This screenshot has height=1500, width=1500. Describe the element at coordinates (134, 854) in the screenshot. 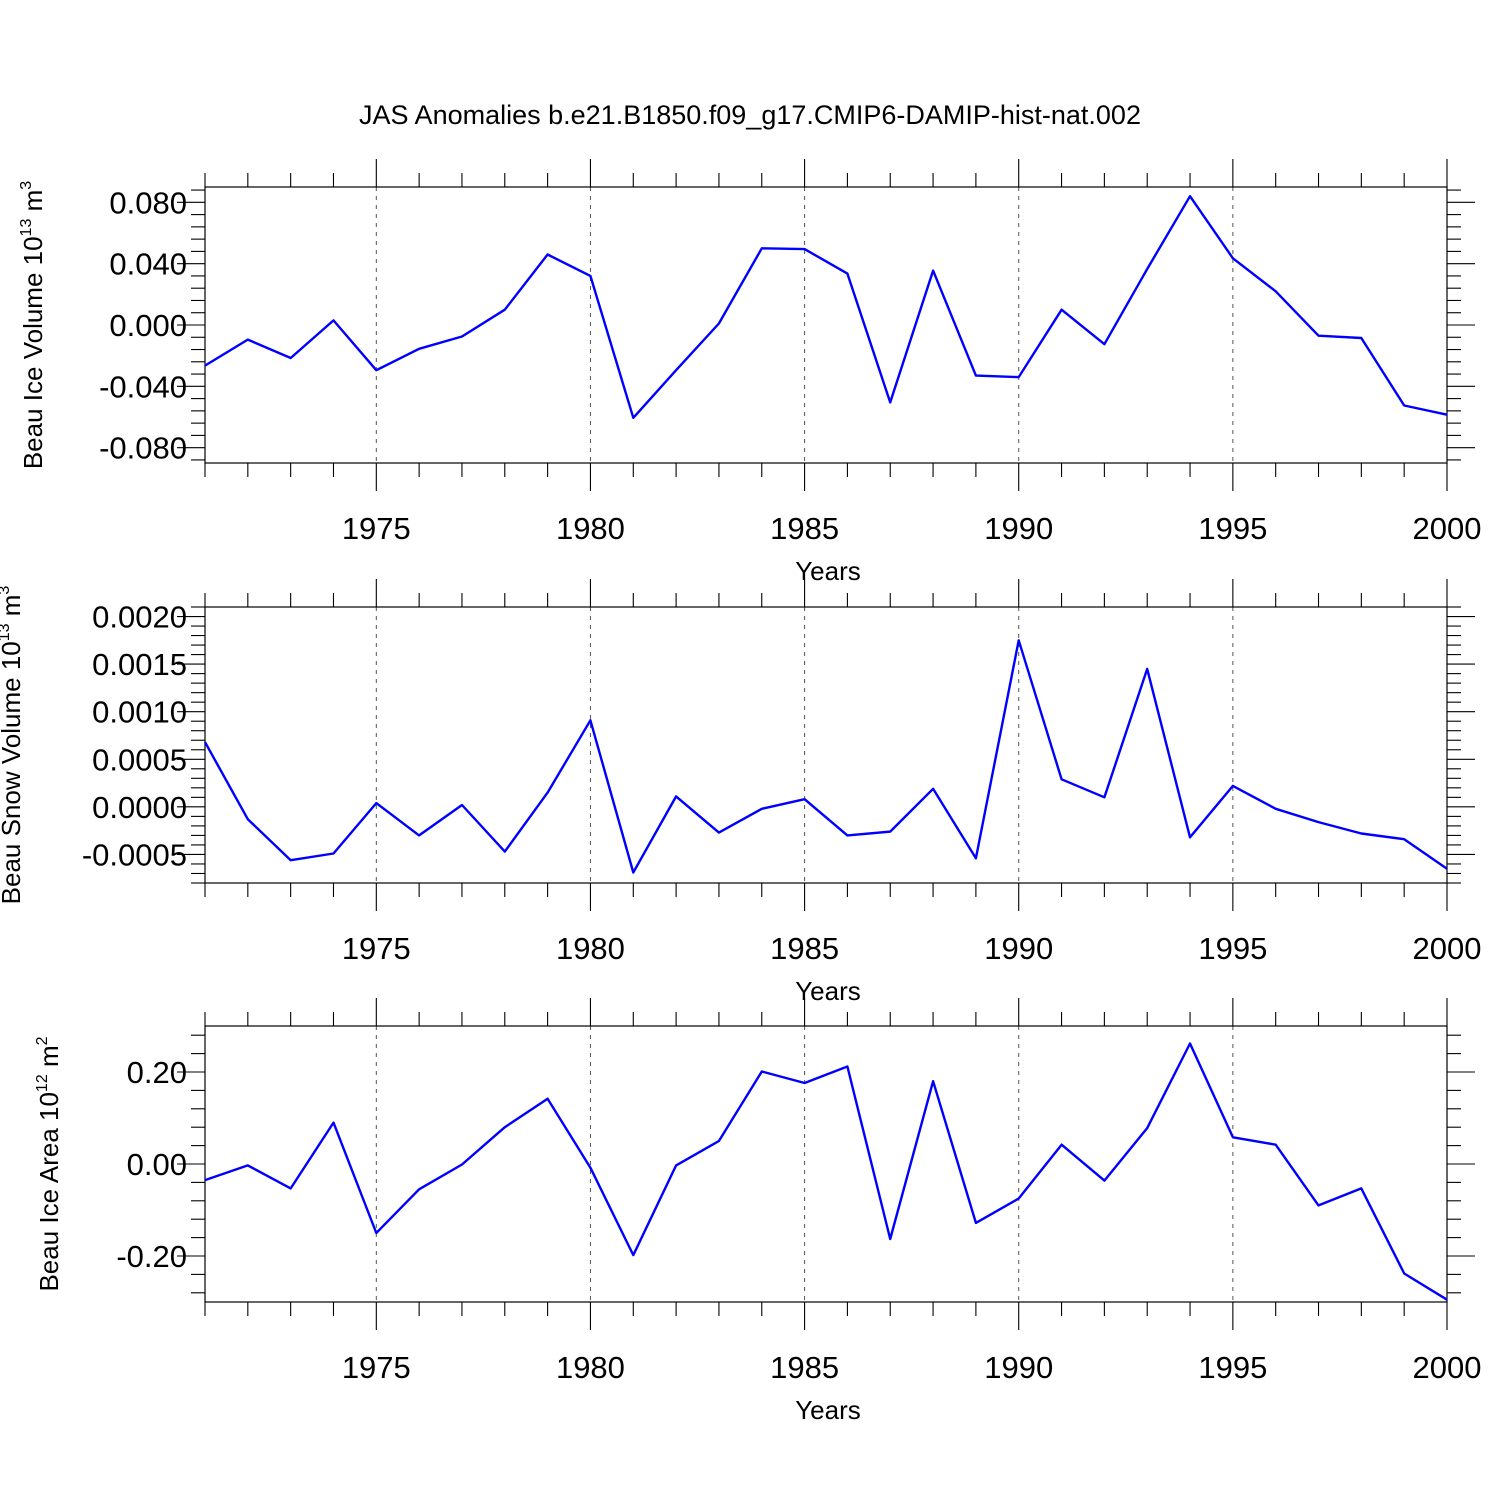

I see `y-tick-label: -0.0005` at that location.